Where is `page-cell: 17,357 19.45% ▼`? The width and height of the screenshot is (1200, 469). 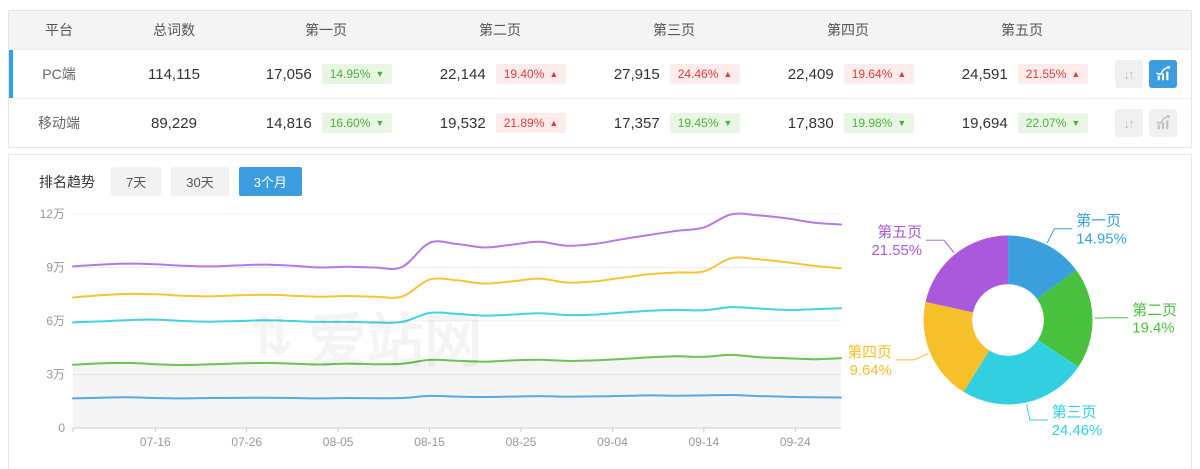
page-cell: 17,357 19.45% ▼ is located at coordinates (674, 123).